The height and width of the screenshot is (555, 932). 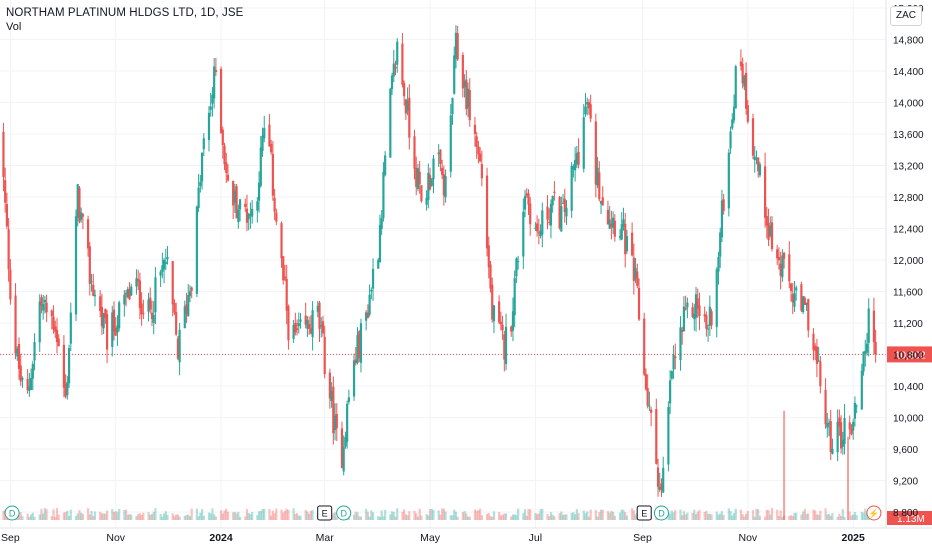 I want to click on y-tick-label: 10,000, so click(x=908, y=419).